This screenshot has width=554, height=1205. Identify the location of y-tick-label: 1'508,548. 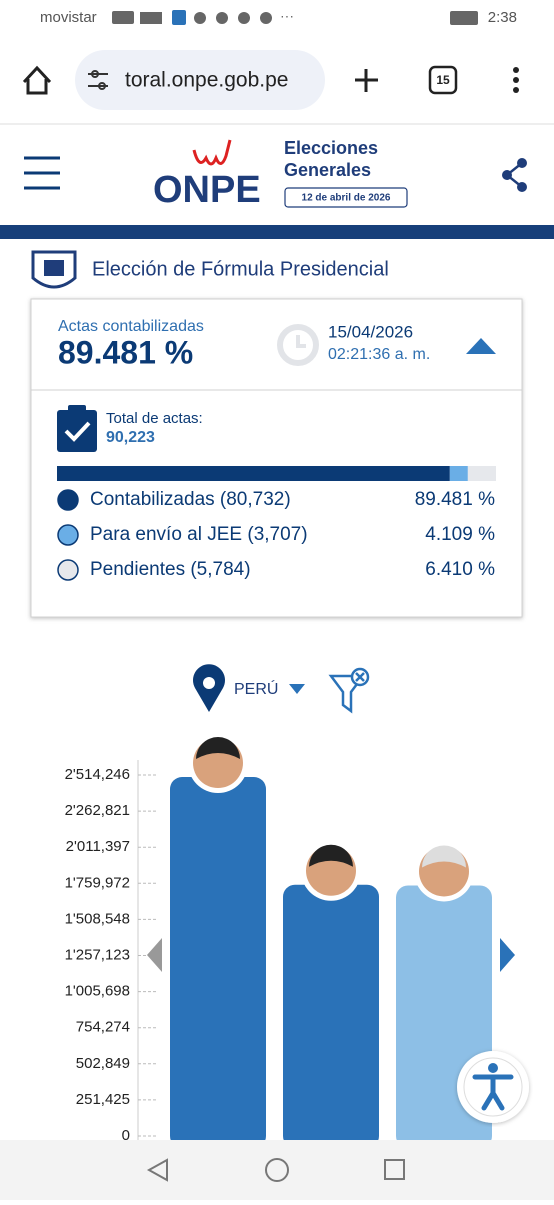
(97, 918).